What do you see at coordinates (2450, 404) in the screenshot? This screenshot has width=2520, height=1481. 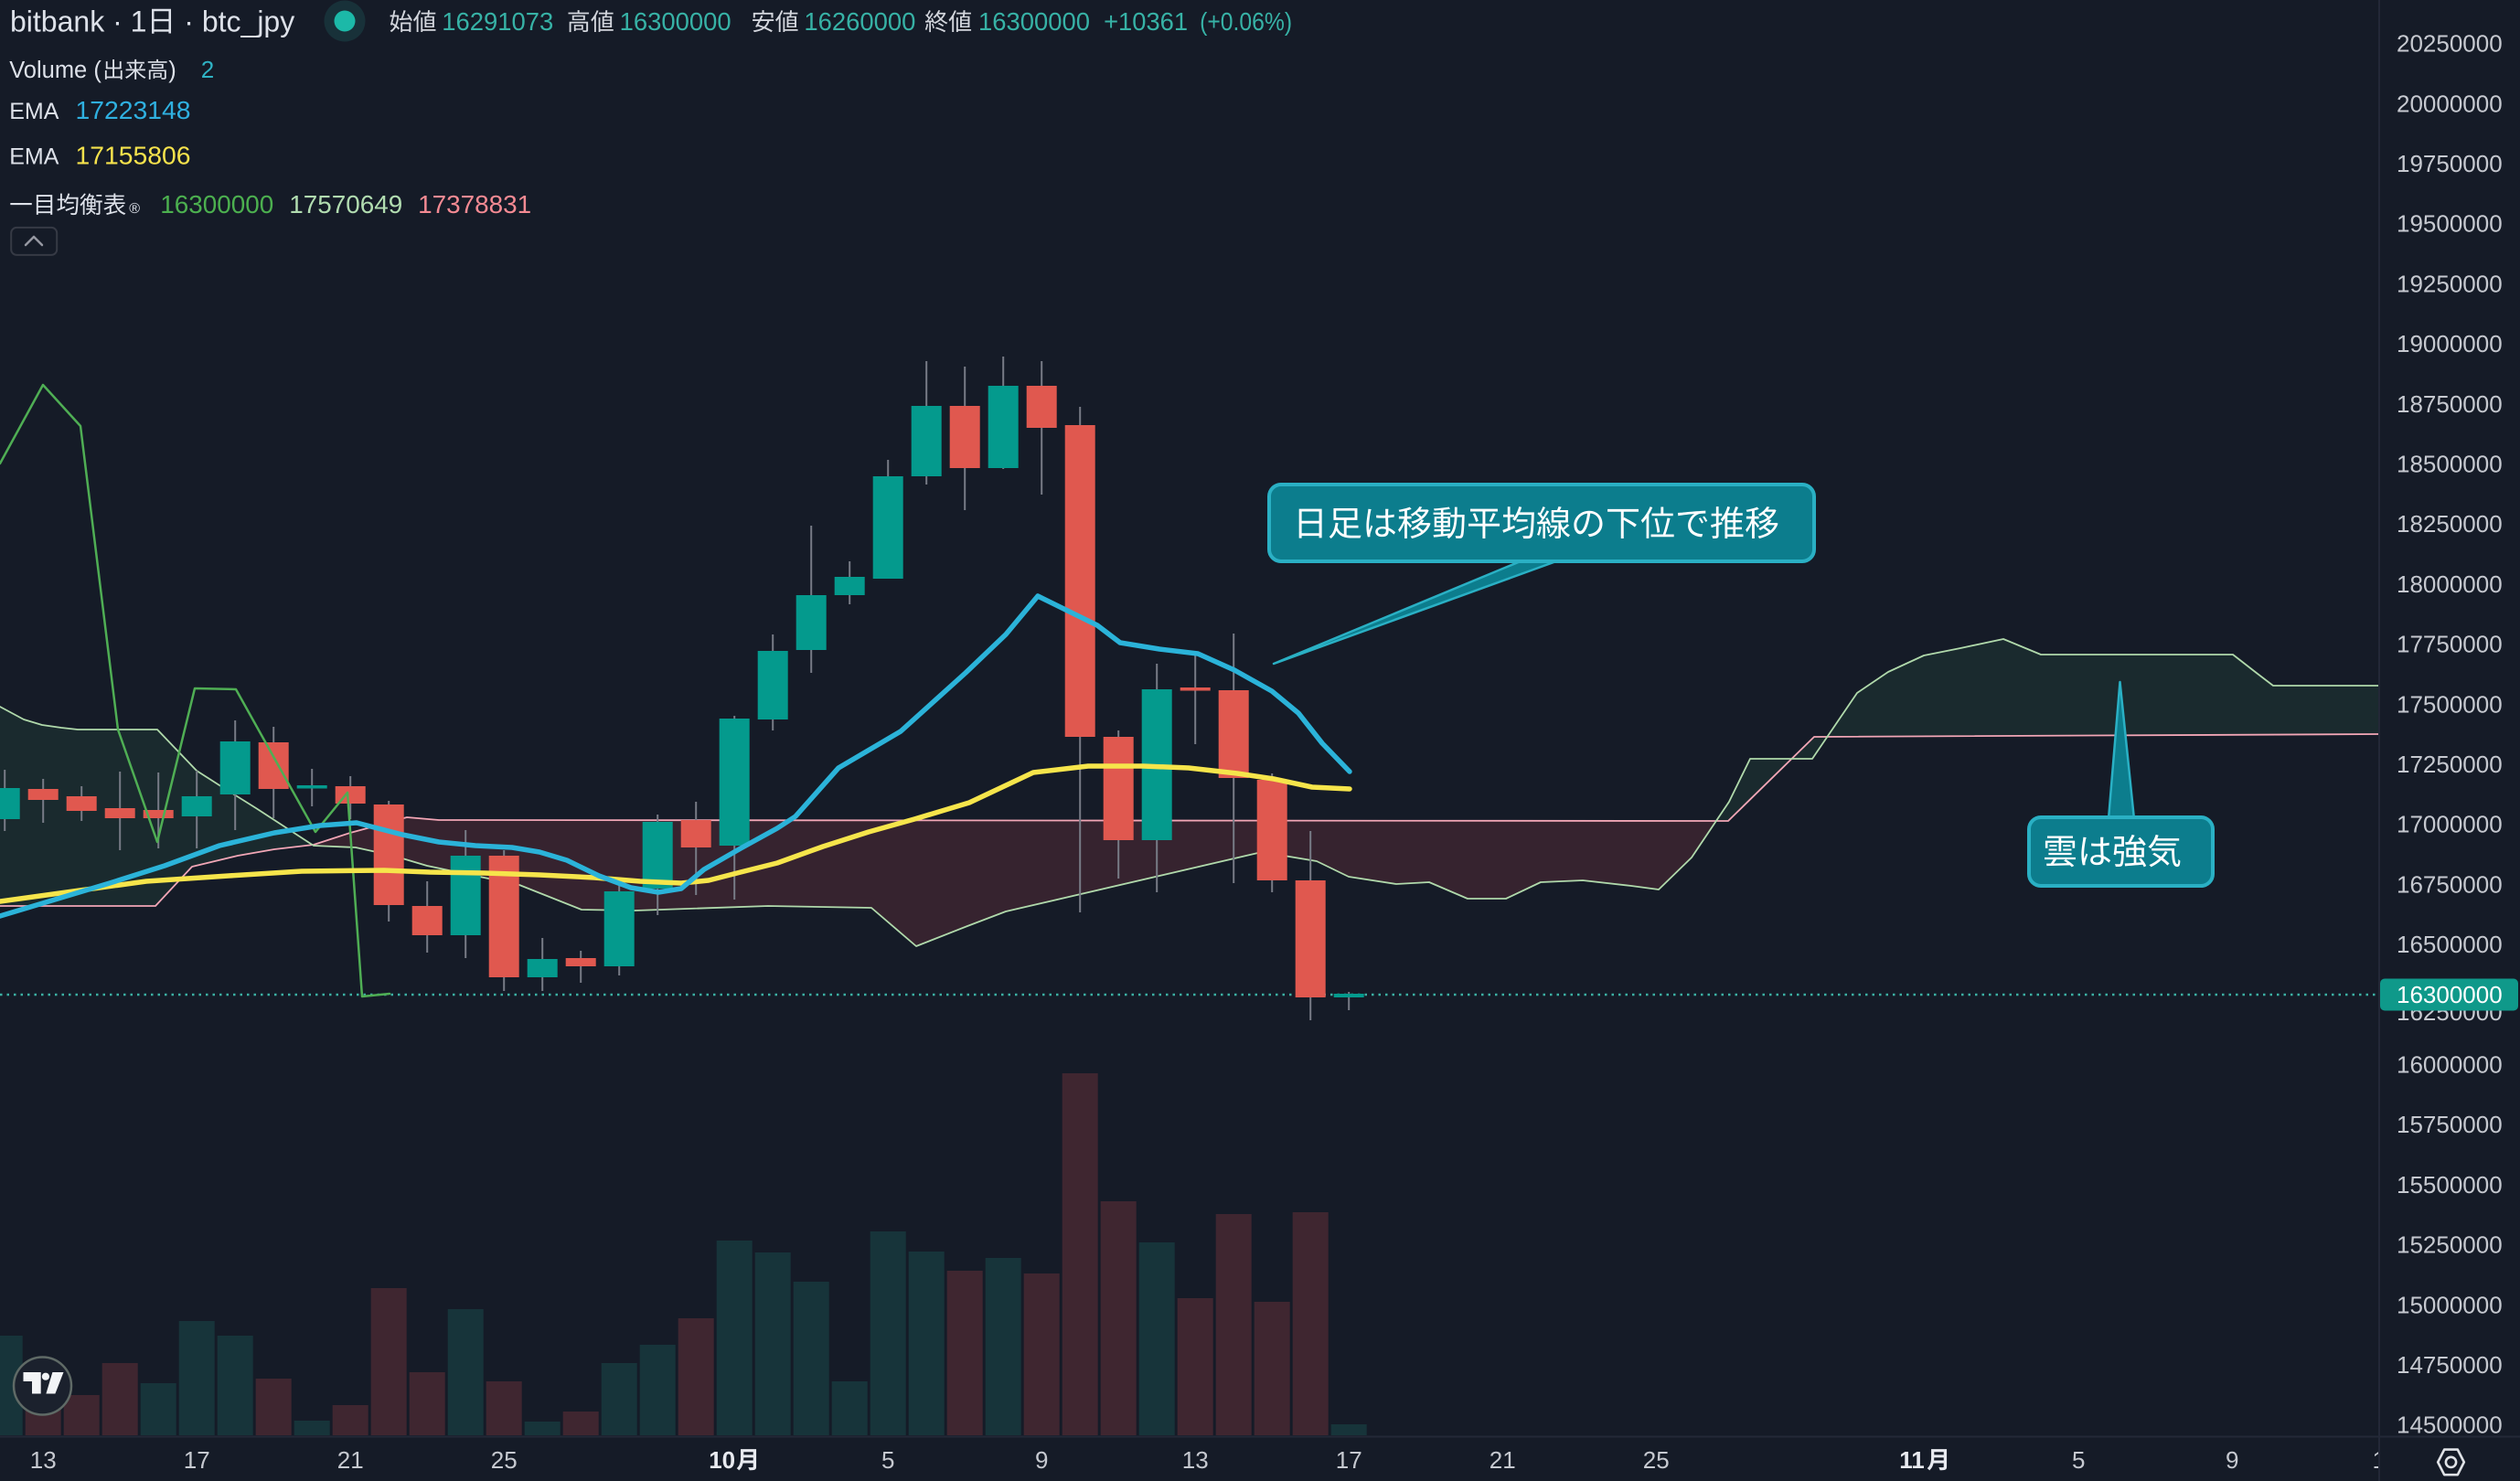 I see `svg-text: 18750000` at bounding box center [2450, 404].